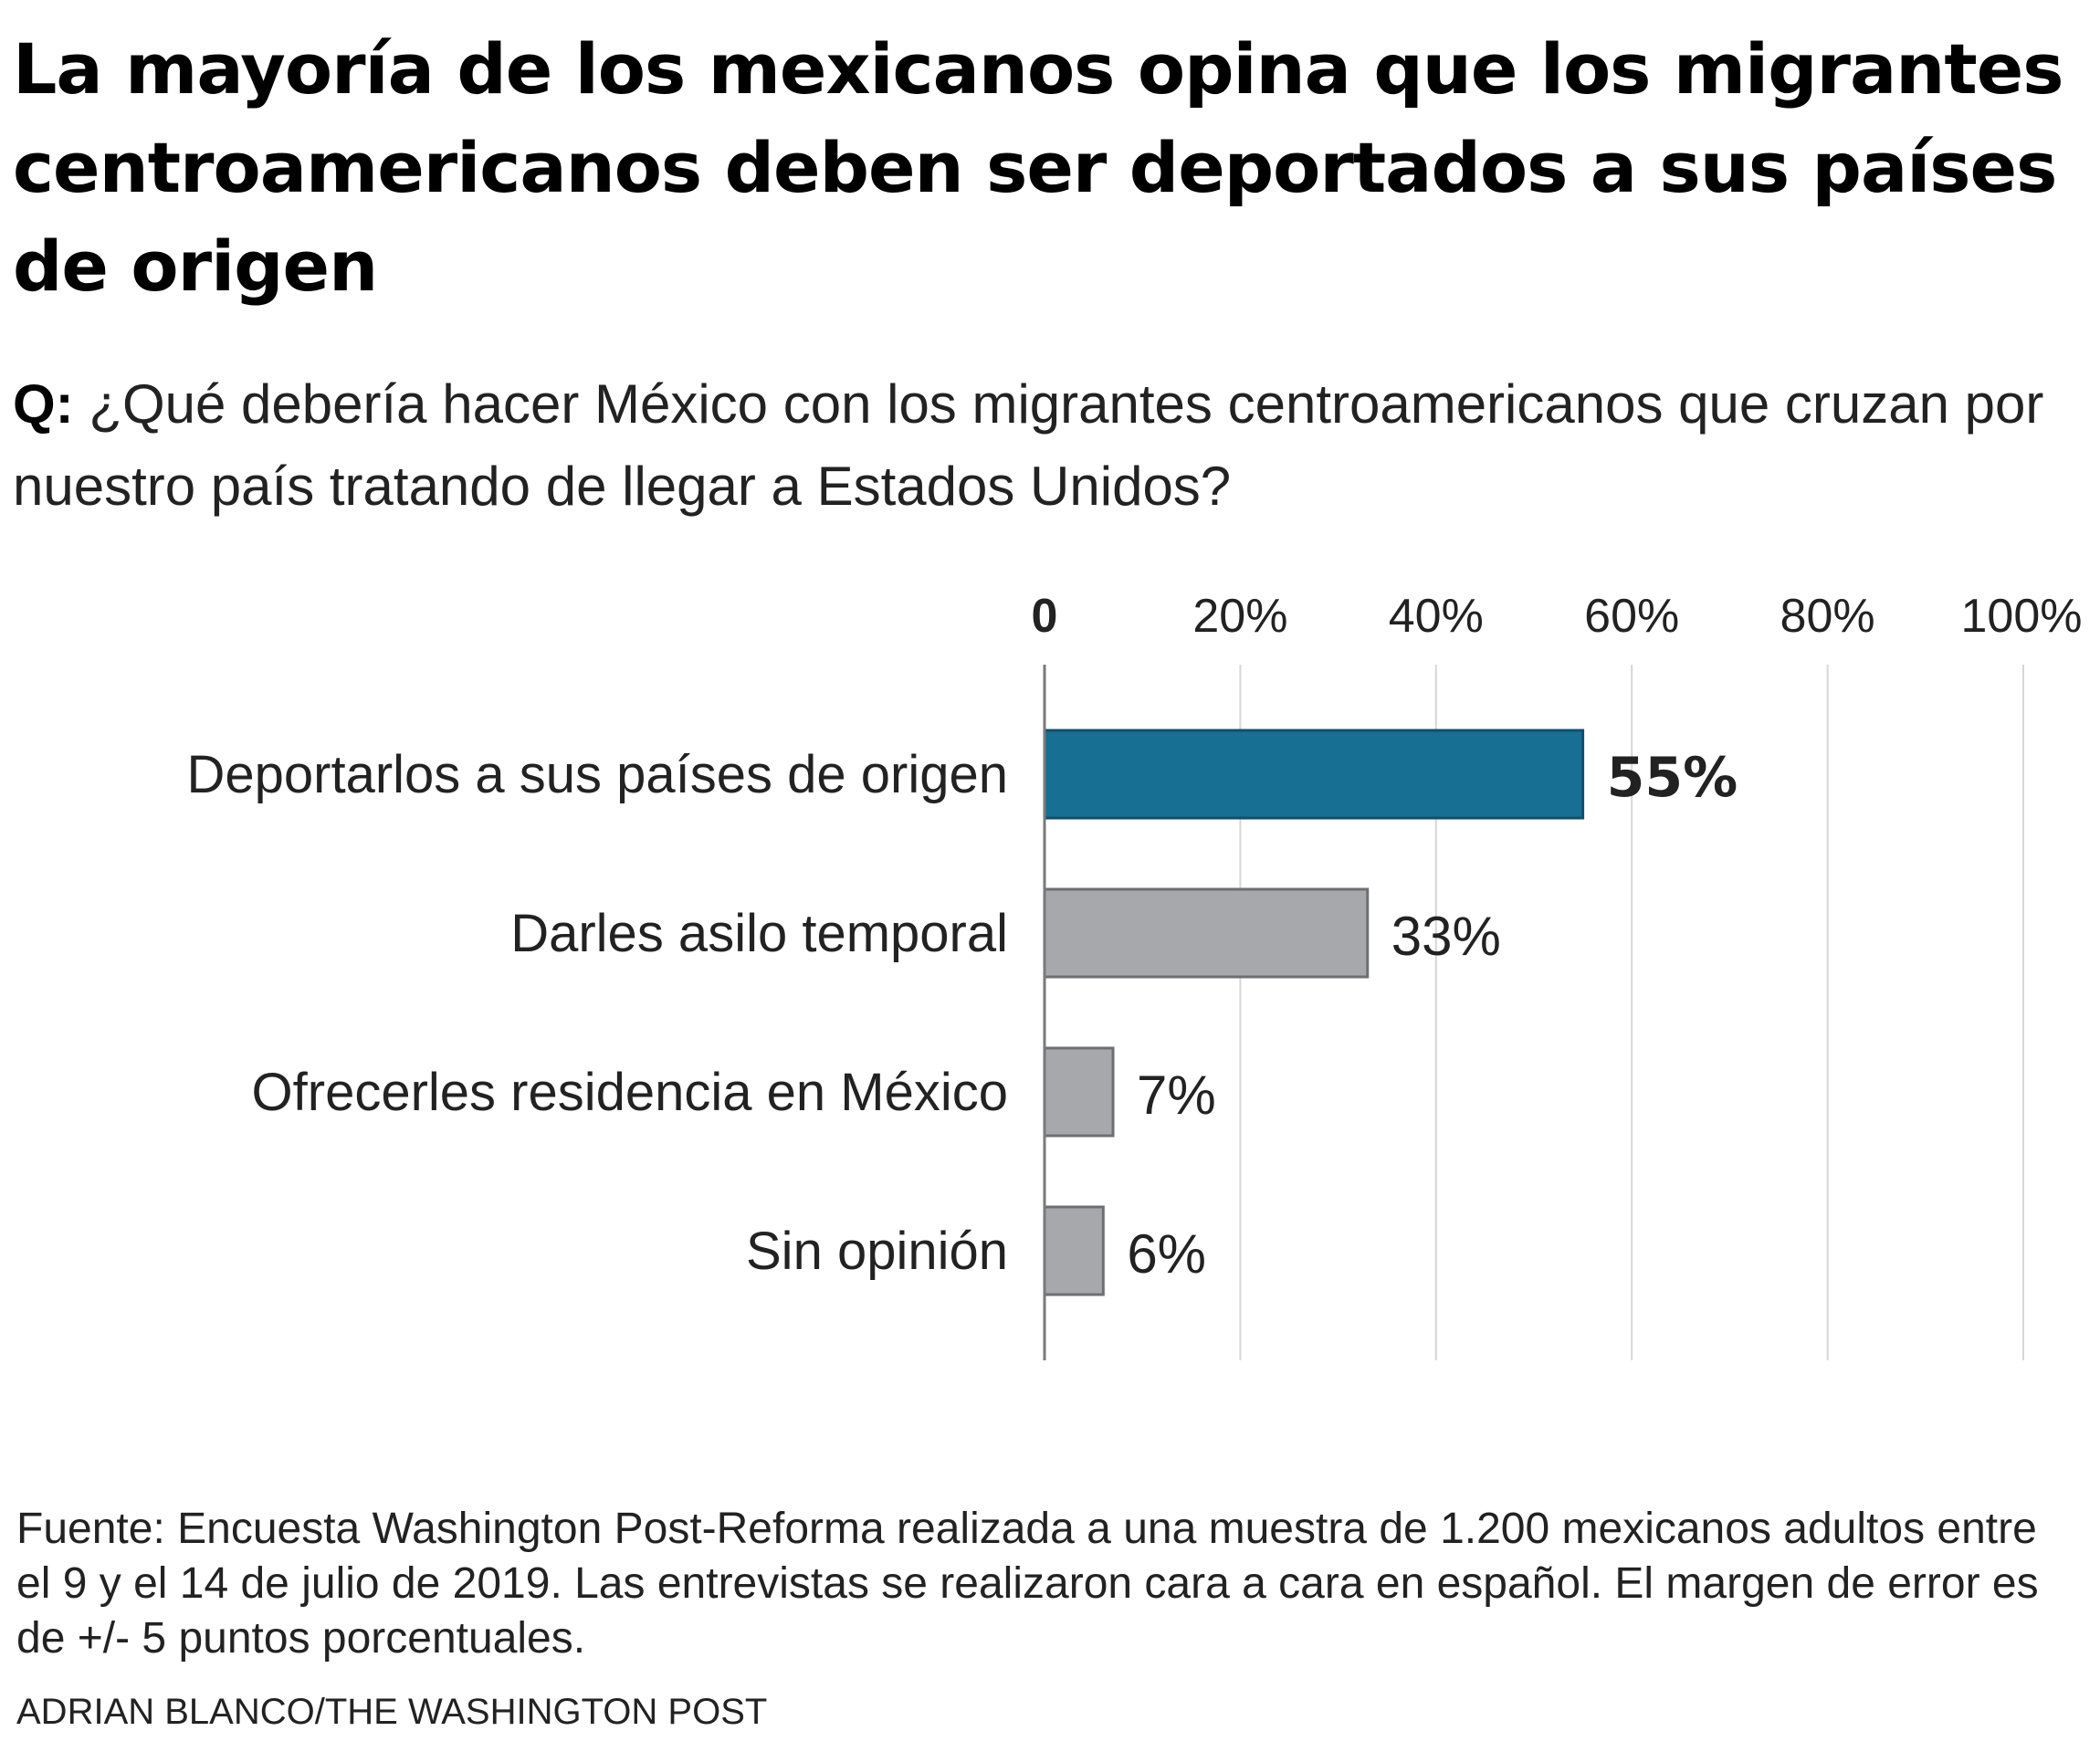 This screenshot has height=1752, width=2100. What do you see at coordinates (597, 774) in the screenshot?
I see `category-label: Deportarlos a sus países de origen` at bounding box center [597, 774].